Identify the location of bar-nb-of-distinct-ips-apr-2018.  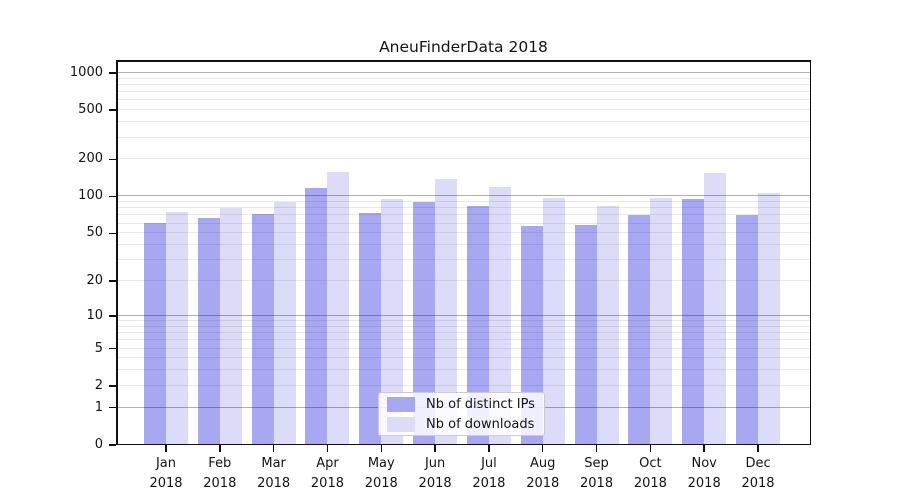
(316, 316).